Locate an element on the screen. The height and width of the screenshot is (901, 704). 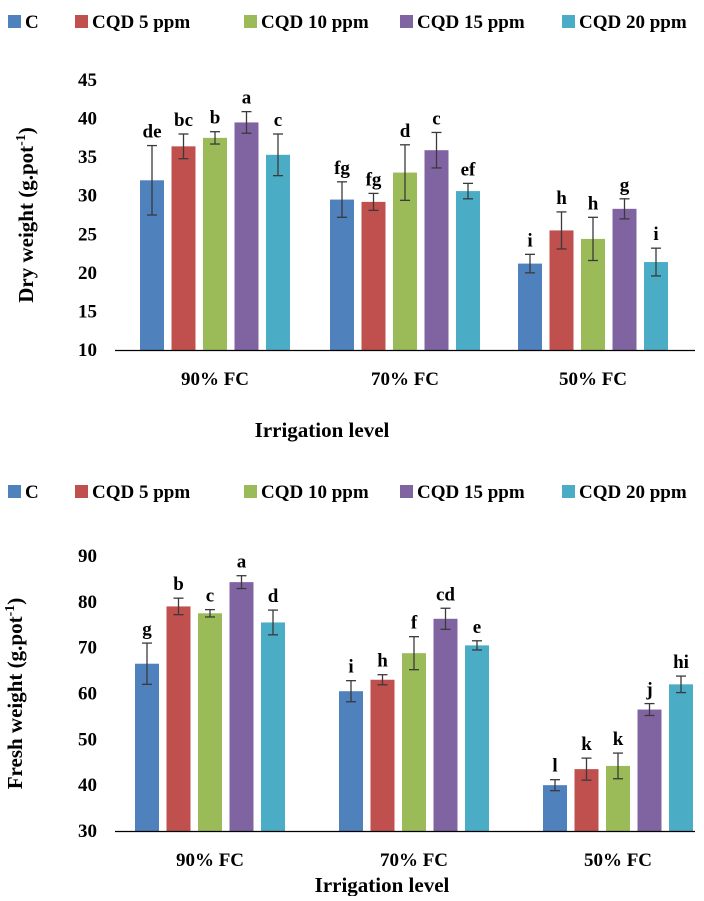
y-axis-title: Dry weight (g.pot-1) is located at coordinates (26, 215).